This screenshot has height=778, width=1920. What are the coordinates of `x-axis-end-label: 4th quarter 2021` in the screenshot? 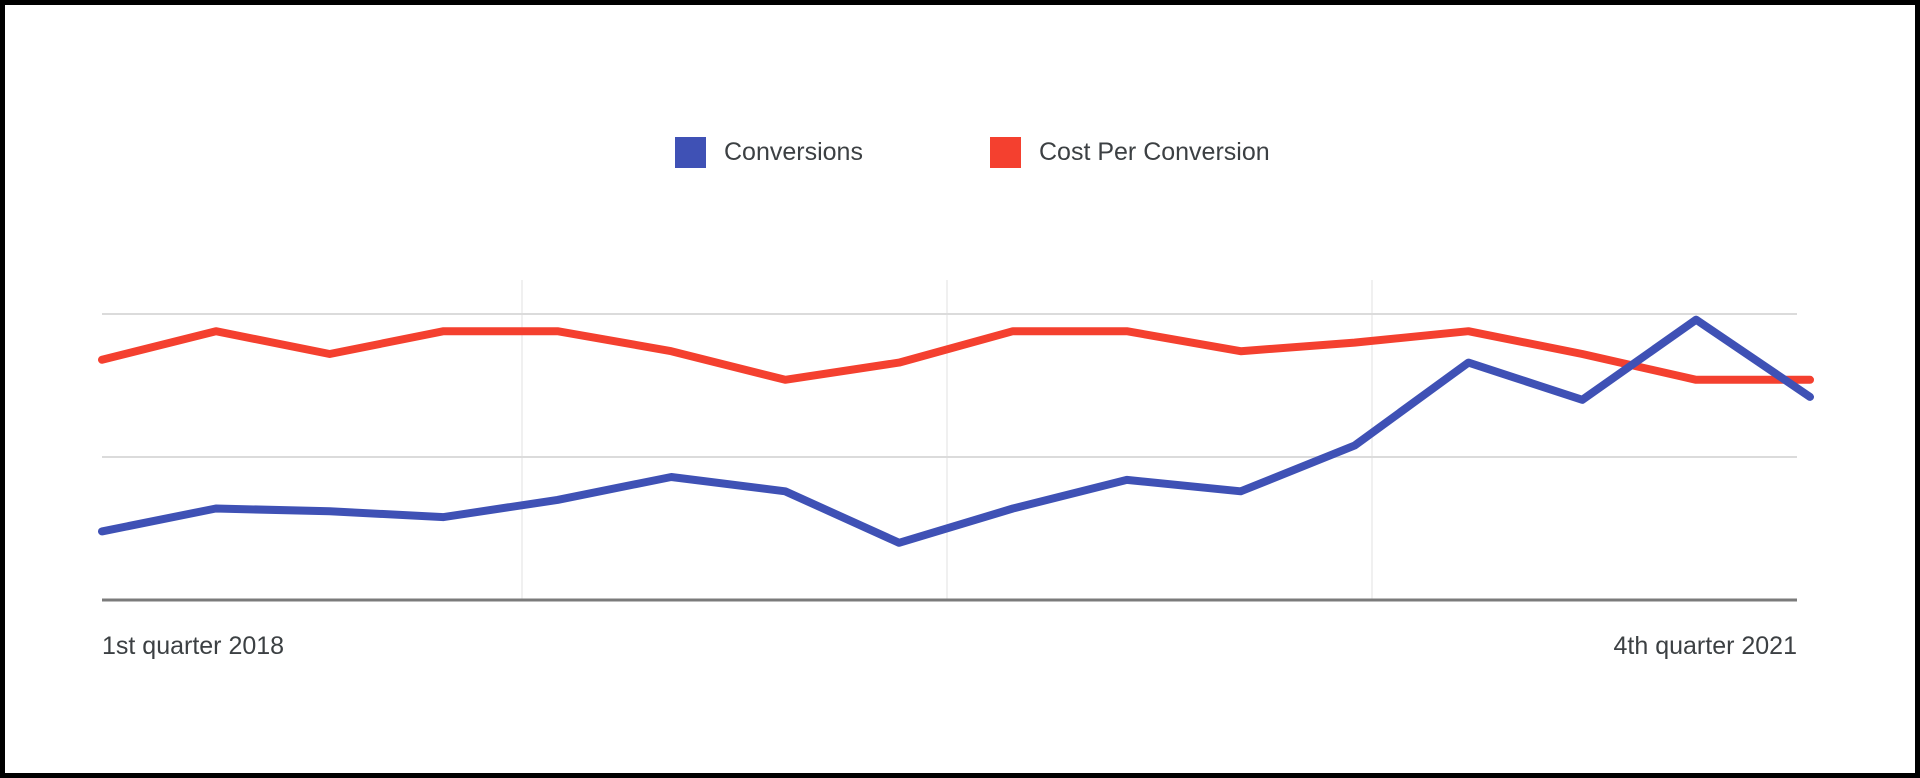 It's located at (1705, 646).